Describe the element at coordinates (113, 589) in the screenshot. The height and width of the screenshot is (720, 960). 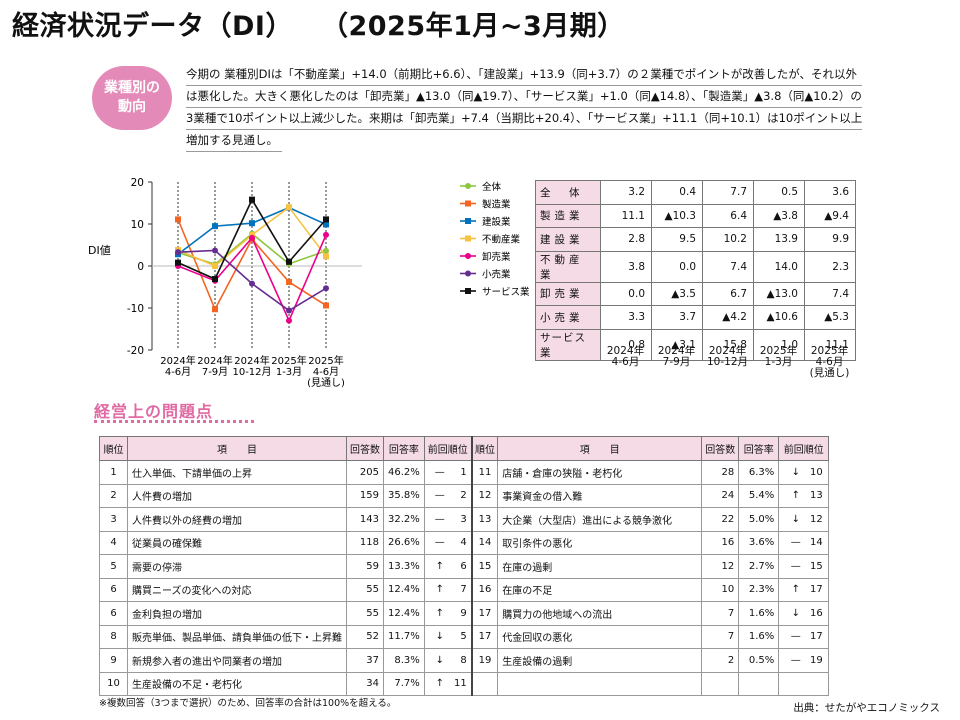
I see `problem-rank: 6` at that location.